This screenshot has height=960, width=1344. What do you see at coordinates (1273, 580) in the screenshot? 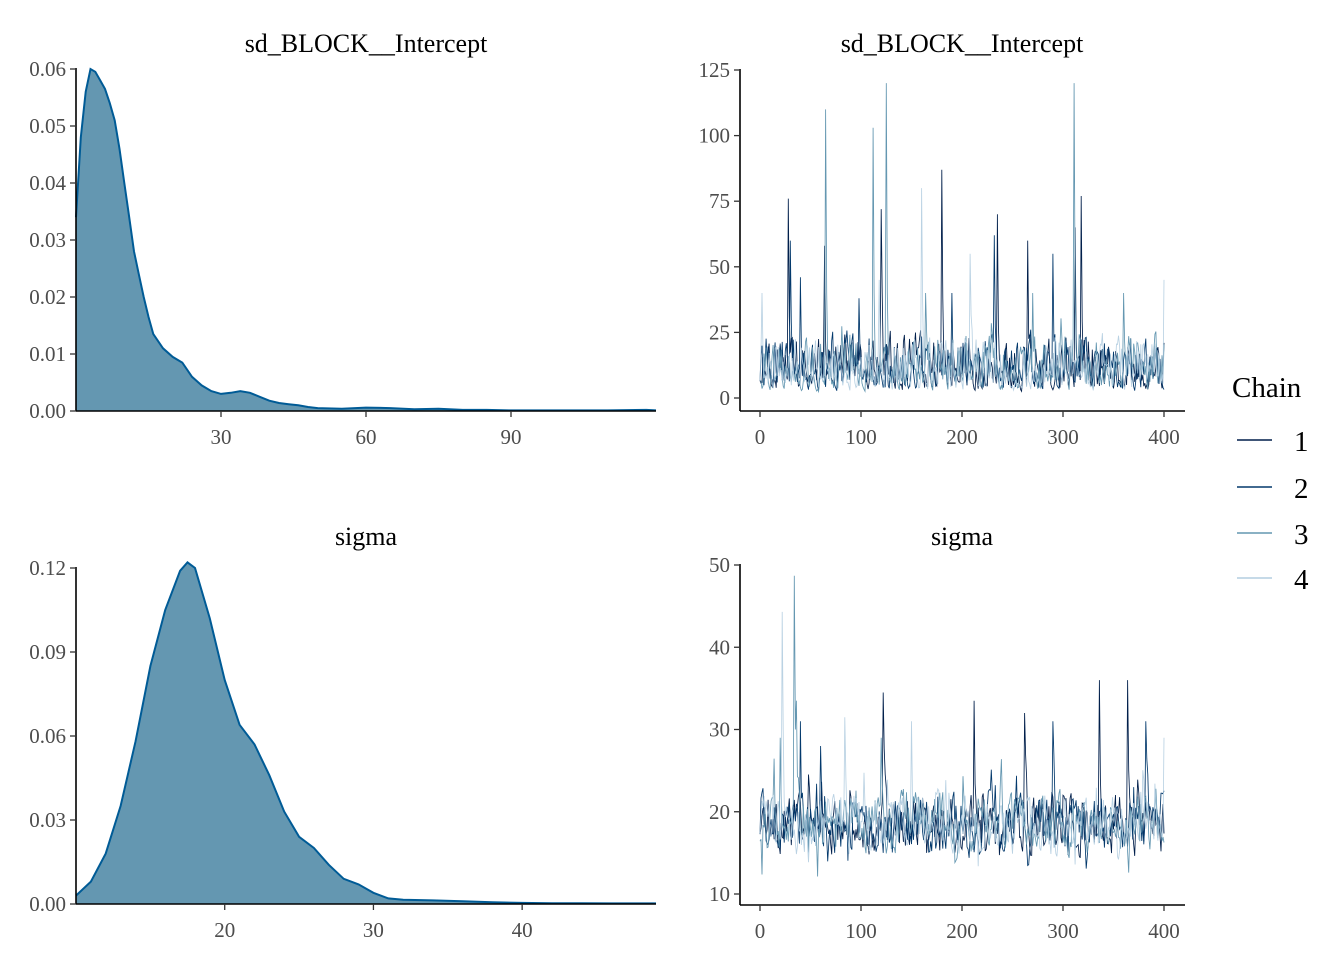
I see `legend-item-4: 4` at bounding box center [1273, 580].